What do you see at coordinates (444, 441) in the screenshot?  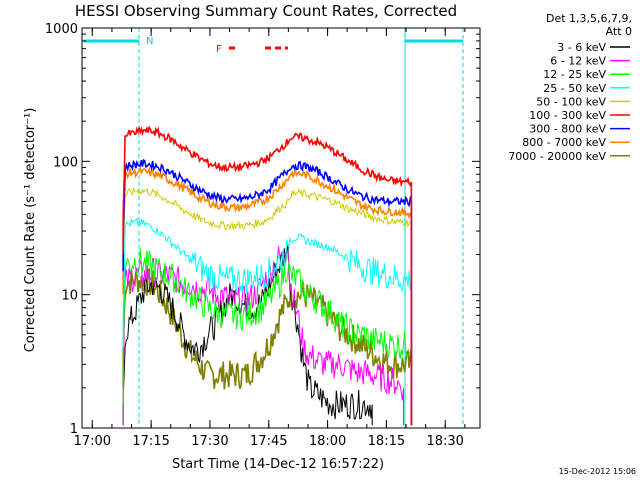 I see `x-tick-label: 18:30` at bounding box center [444, 441].